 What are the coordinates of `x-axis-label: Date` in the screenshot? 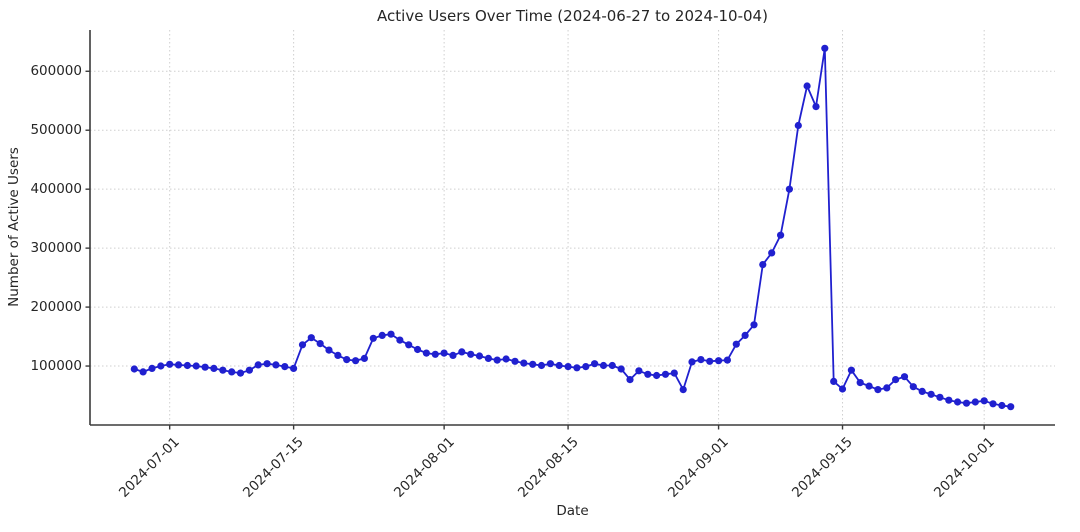 It's located at (572, 511).